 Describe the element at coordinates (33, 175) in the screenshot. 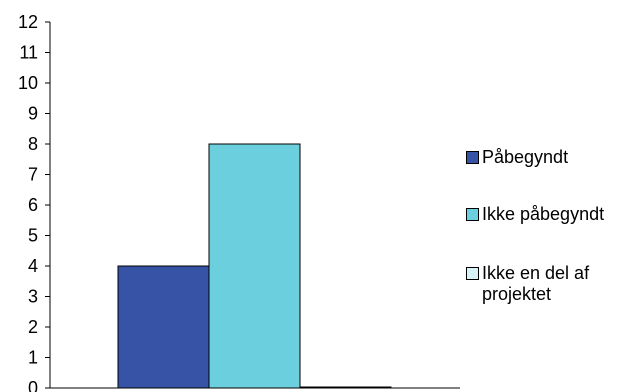

I see `y-tick-label: 7` at that location.